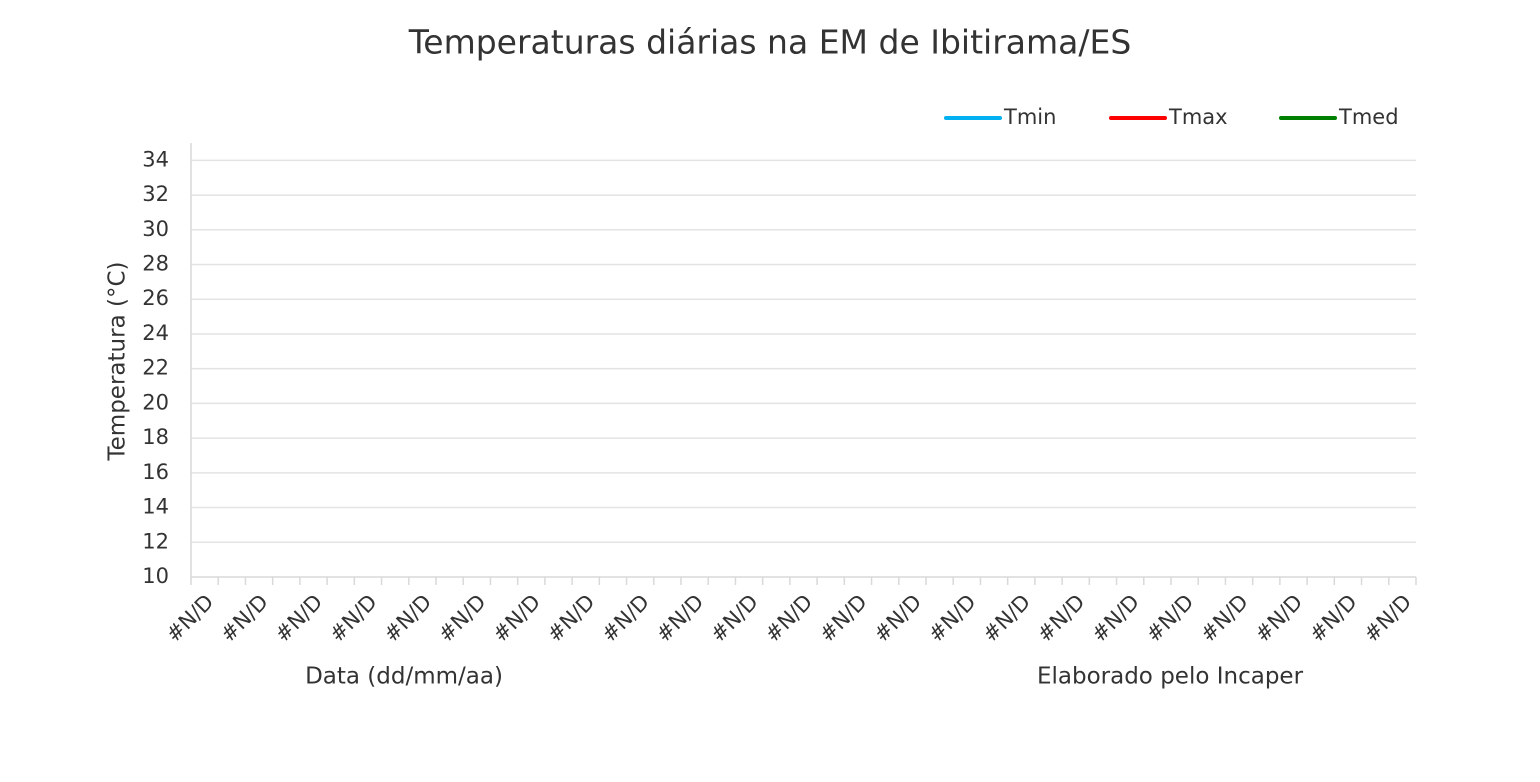 This screenshot has width=1540, height=782. I want to click on legend-label: Tmed, so click(1368, 117).